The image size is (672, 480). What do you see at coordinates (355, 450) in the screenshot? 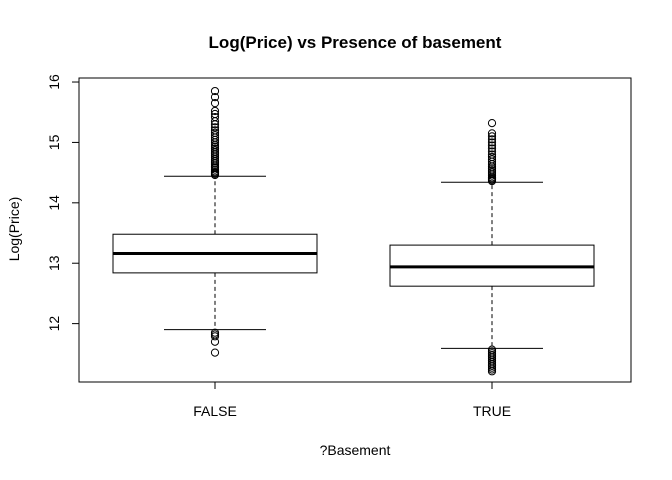
I see `x-axis-label: ?Basement` at bounding box center [355, 450].